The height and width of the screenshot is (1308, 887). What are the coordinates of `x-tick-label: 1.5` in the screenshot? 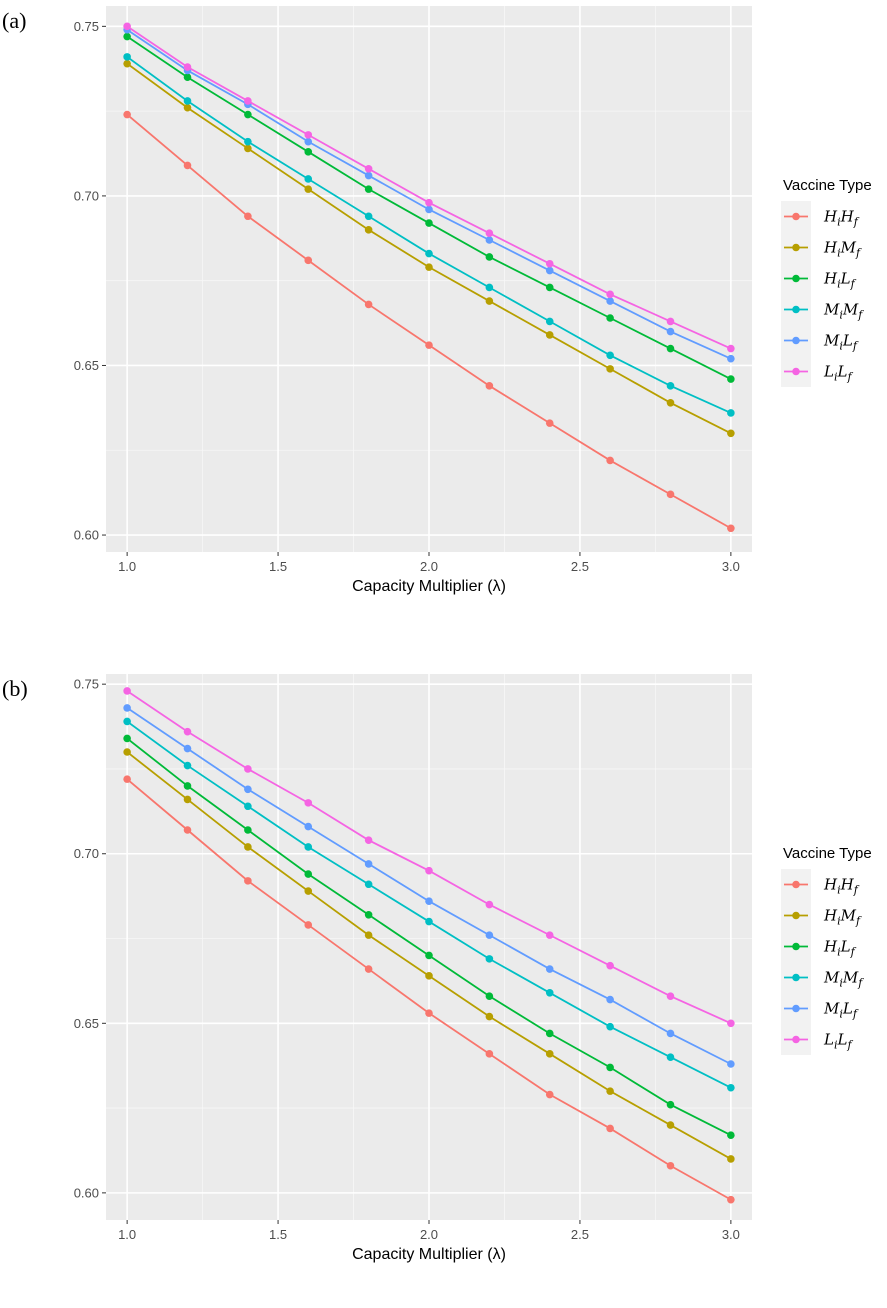 It's located at (278, 1234).